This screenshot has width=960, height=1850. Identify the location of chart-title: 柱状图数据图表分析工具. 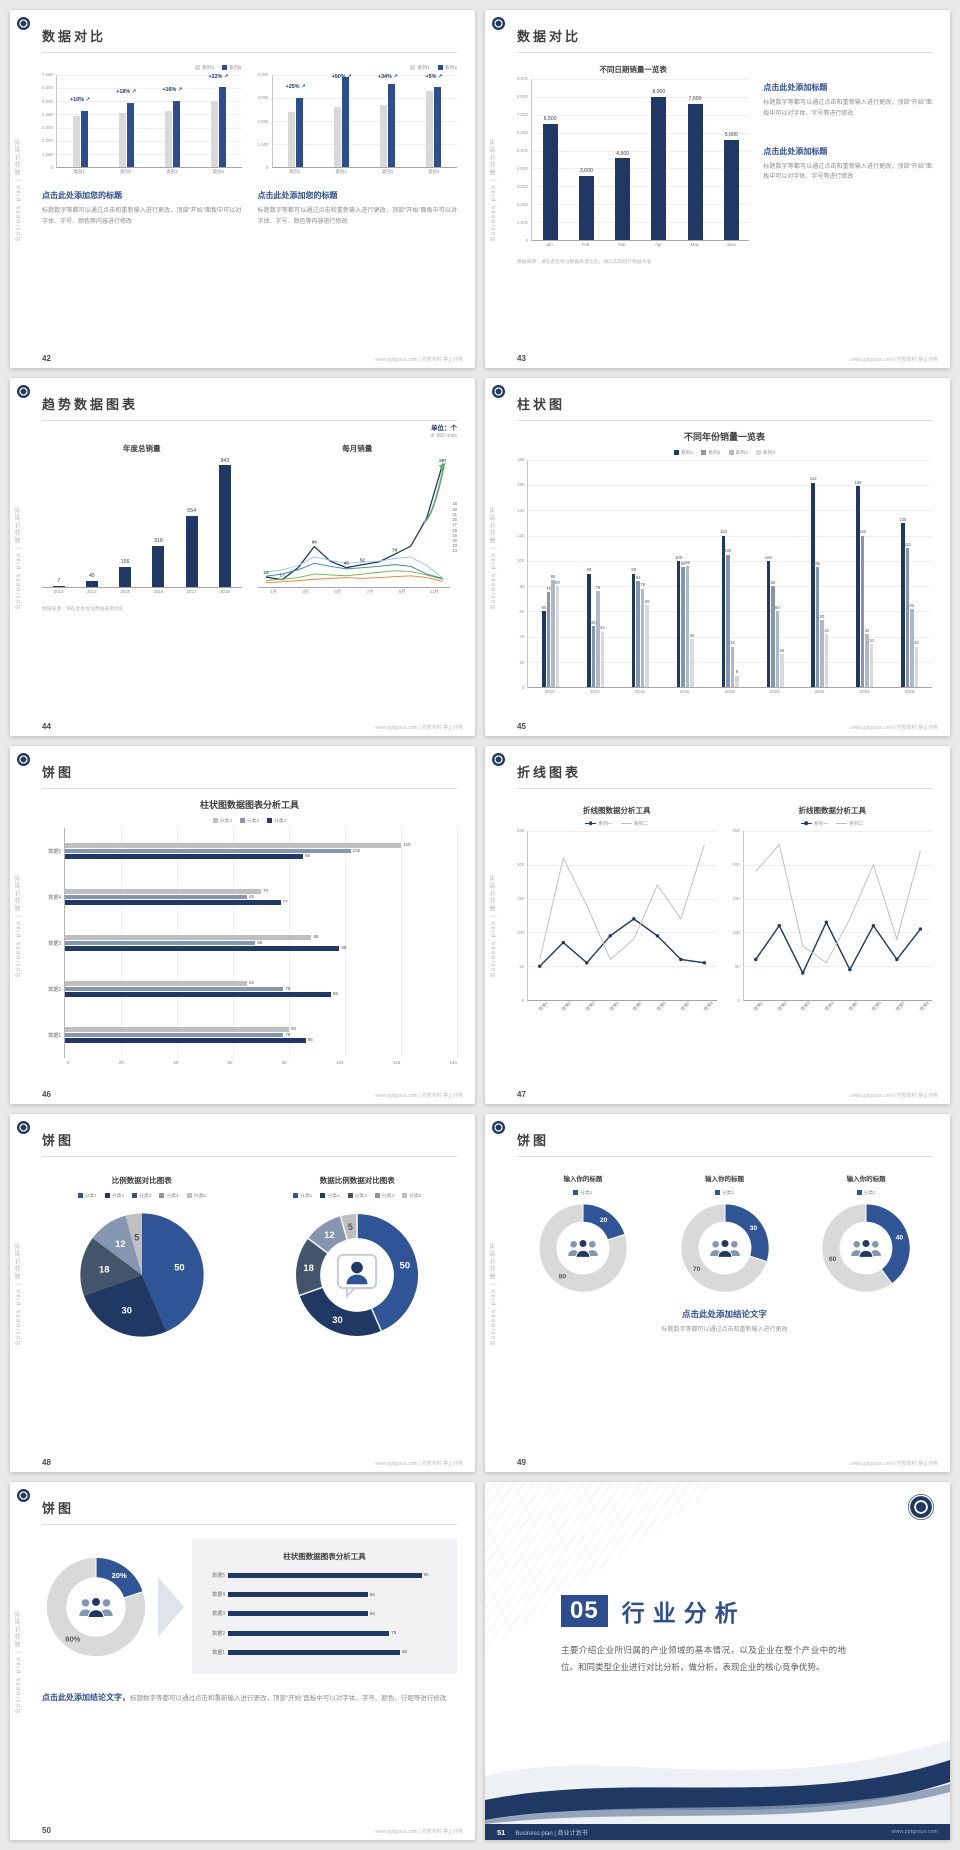
(324, 1556).